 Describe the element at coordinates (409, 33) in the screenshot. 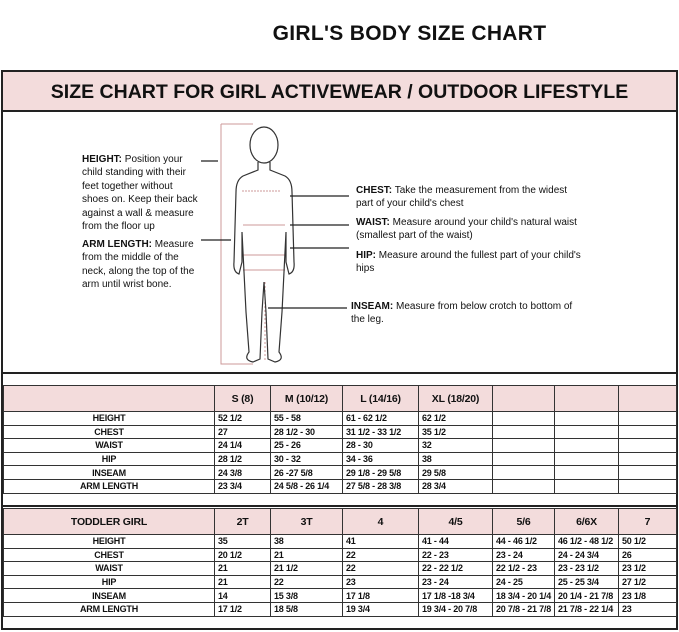

I see `page-title: GIRL'S BODY SIZE CHART` at that location.